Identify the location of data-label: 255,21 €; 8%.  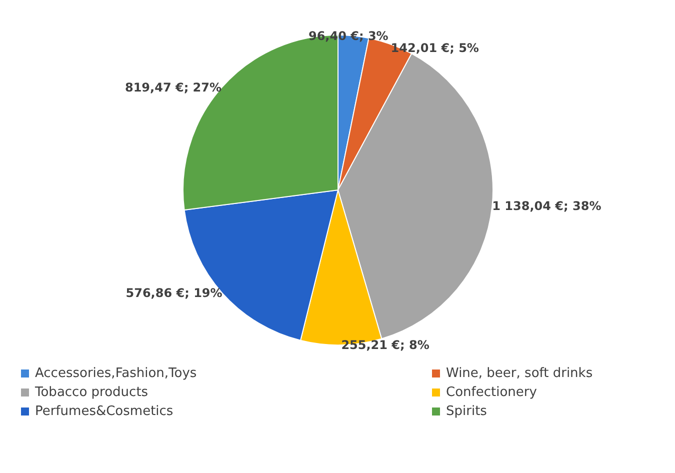
(385, 345).